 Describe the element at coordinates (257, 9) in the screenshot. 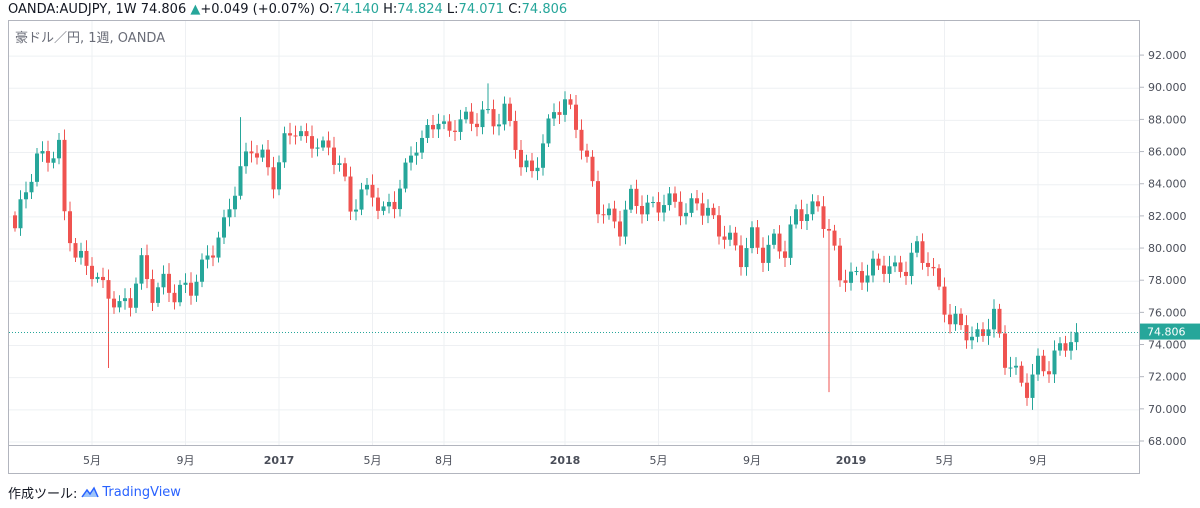

I see `change-value: +0.049 (+0.07%)` at that location.